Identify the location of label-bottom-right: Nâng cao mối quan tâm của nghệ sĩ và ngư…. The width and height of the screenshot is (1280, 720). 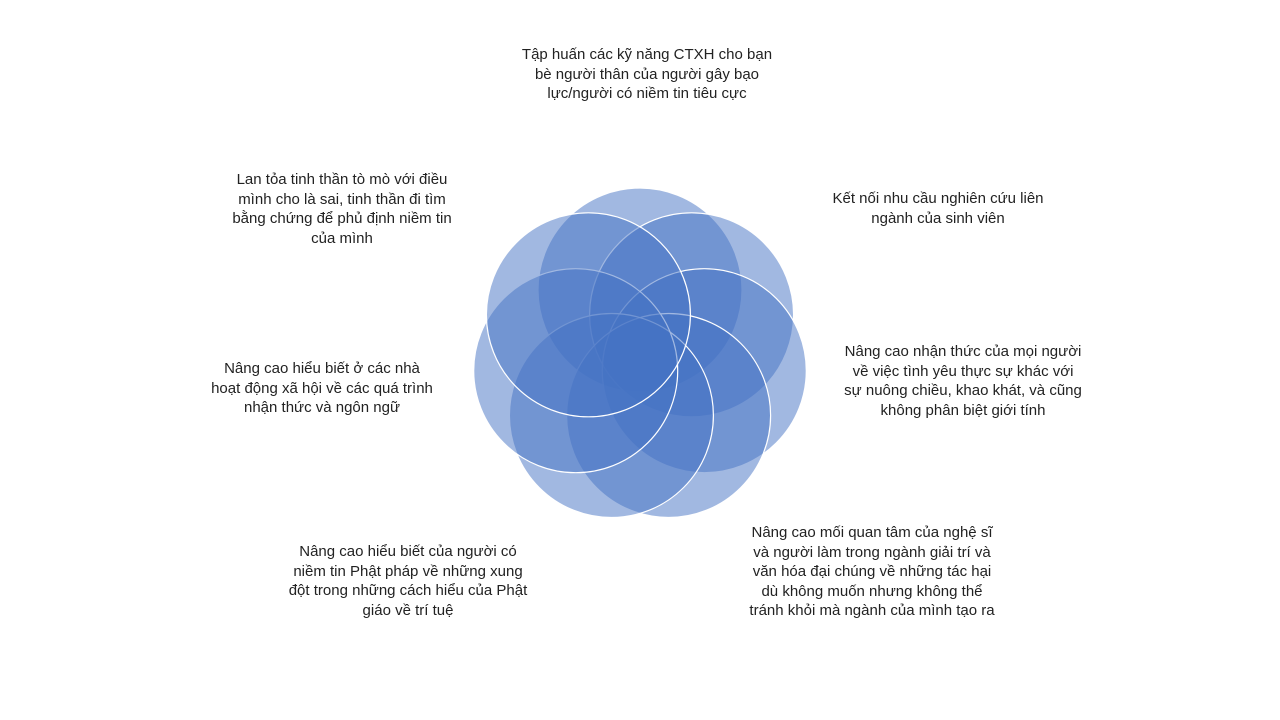
(872, 571).